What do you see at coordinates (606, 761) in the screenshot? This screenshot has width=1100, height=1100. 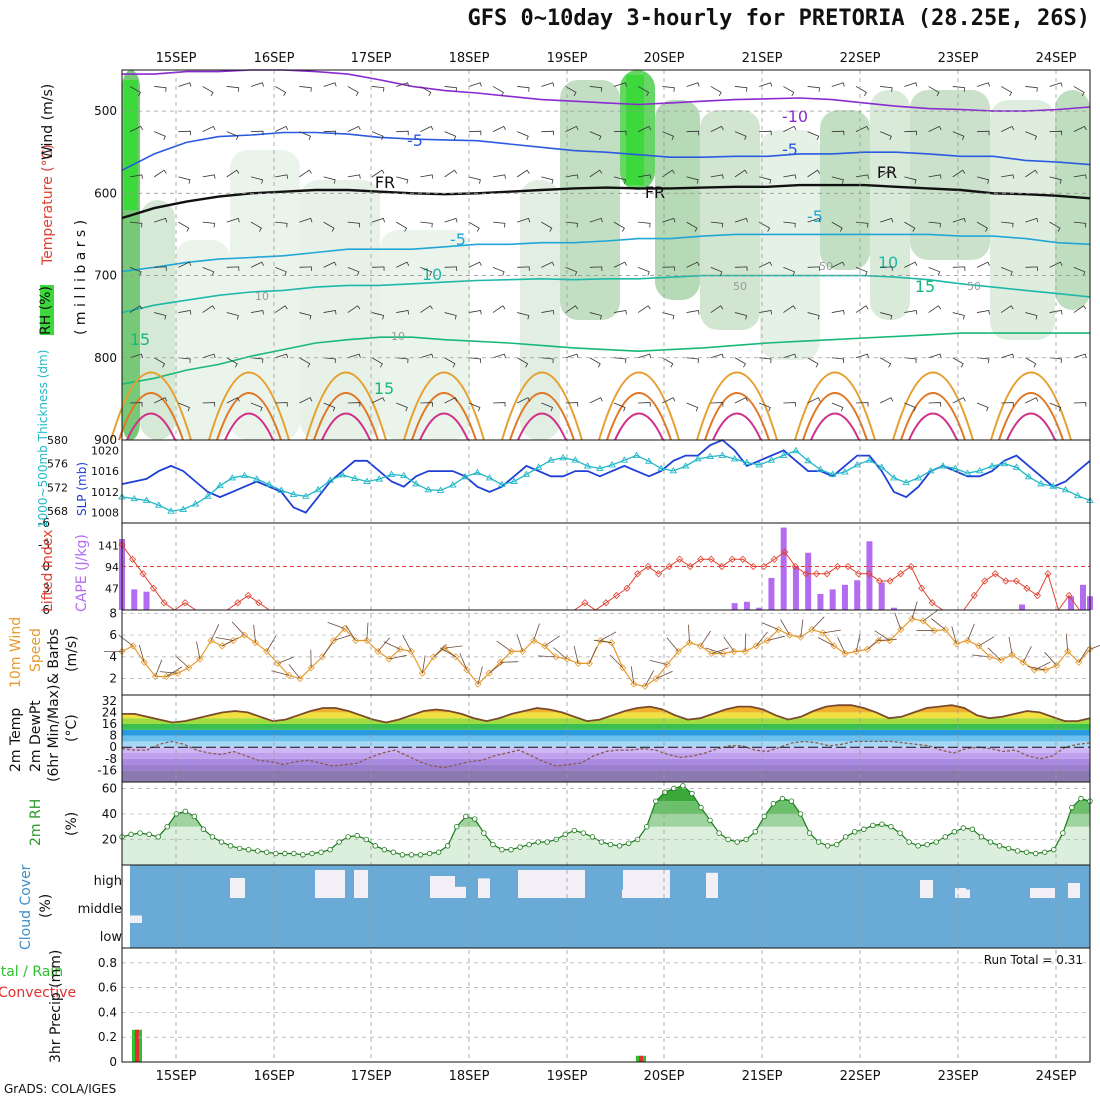 I see `temp-band` at bounding box center [606, 761].